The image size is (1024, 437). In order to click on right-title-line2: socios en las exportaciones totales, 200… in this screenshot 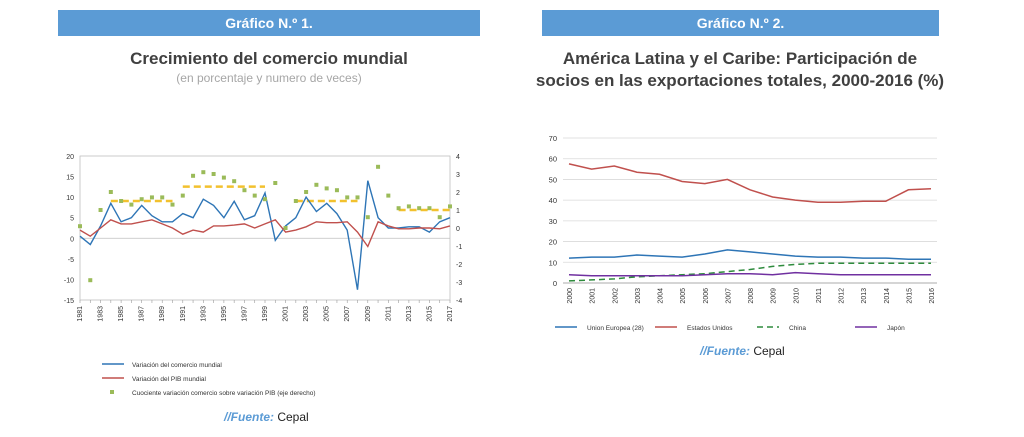, I will do `click(740, 80)`.